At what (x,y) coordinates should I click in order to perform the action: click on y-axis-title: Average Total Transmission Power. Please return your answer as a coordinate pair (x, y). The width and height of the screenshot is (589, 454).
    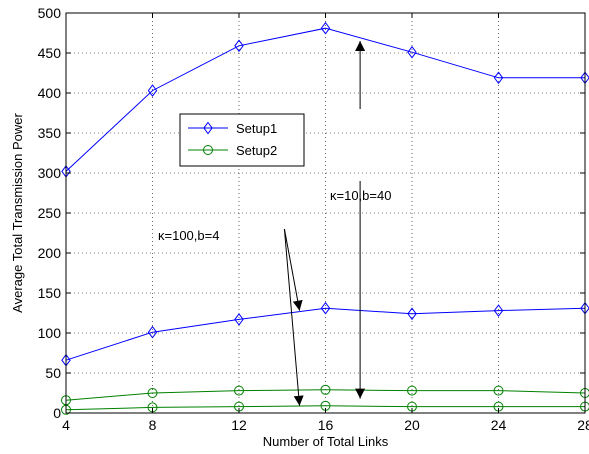
    Looking at the image, I should click on (17, 212).